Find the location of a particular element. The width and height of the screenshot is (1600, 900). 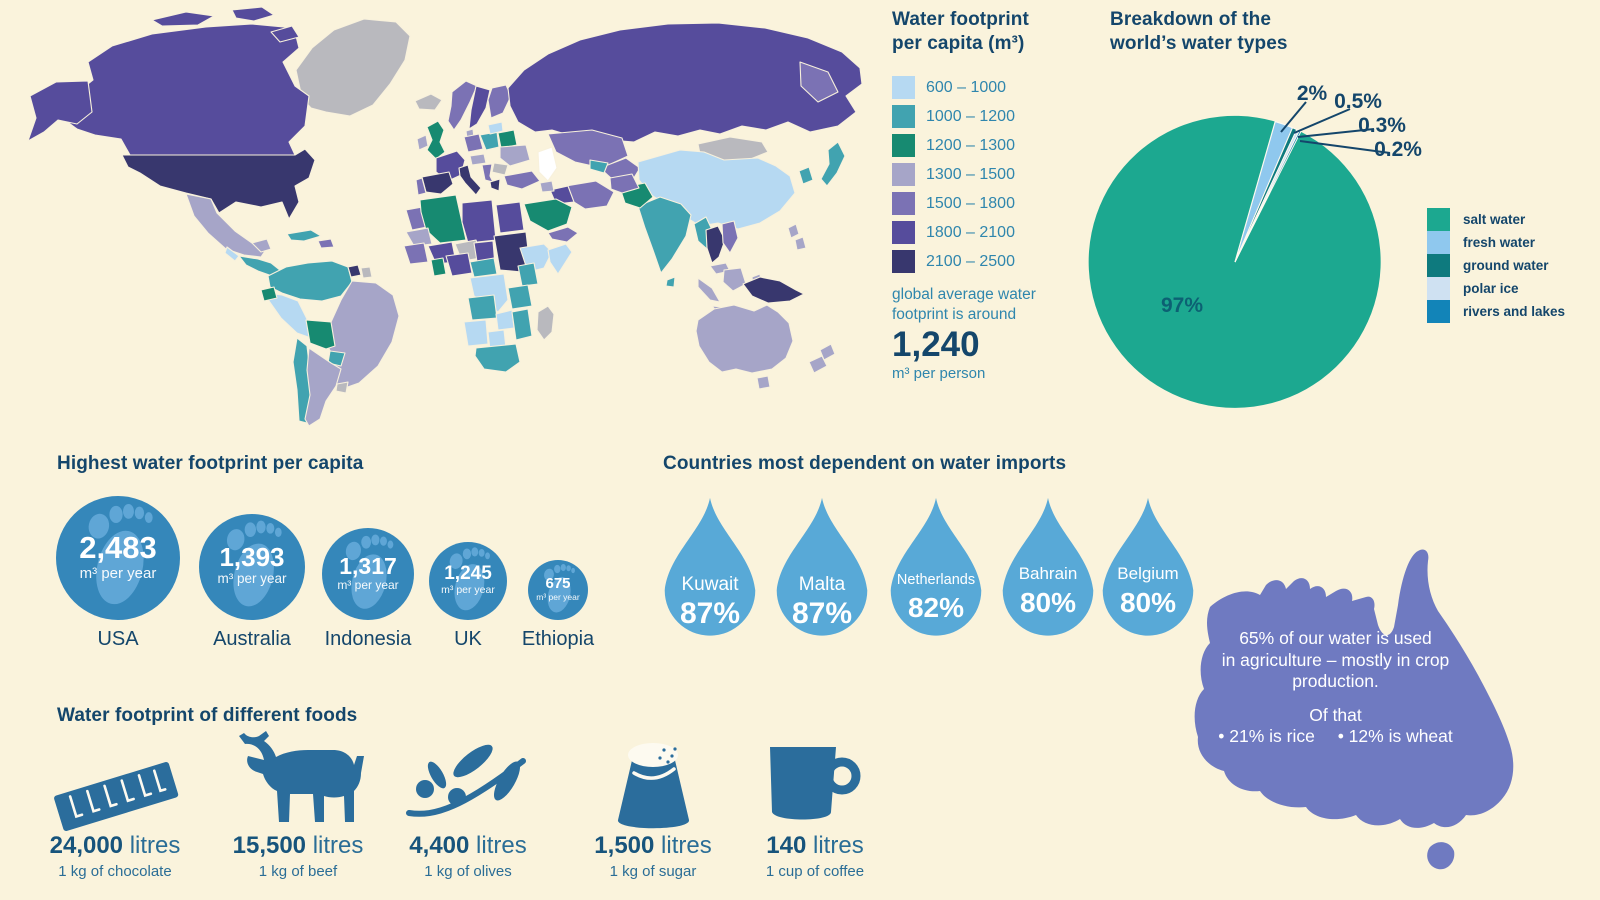

drop-percentage: 87% is located at coordinates (710, 613).